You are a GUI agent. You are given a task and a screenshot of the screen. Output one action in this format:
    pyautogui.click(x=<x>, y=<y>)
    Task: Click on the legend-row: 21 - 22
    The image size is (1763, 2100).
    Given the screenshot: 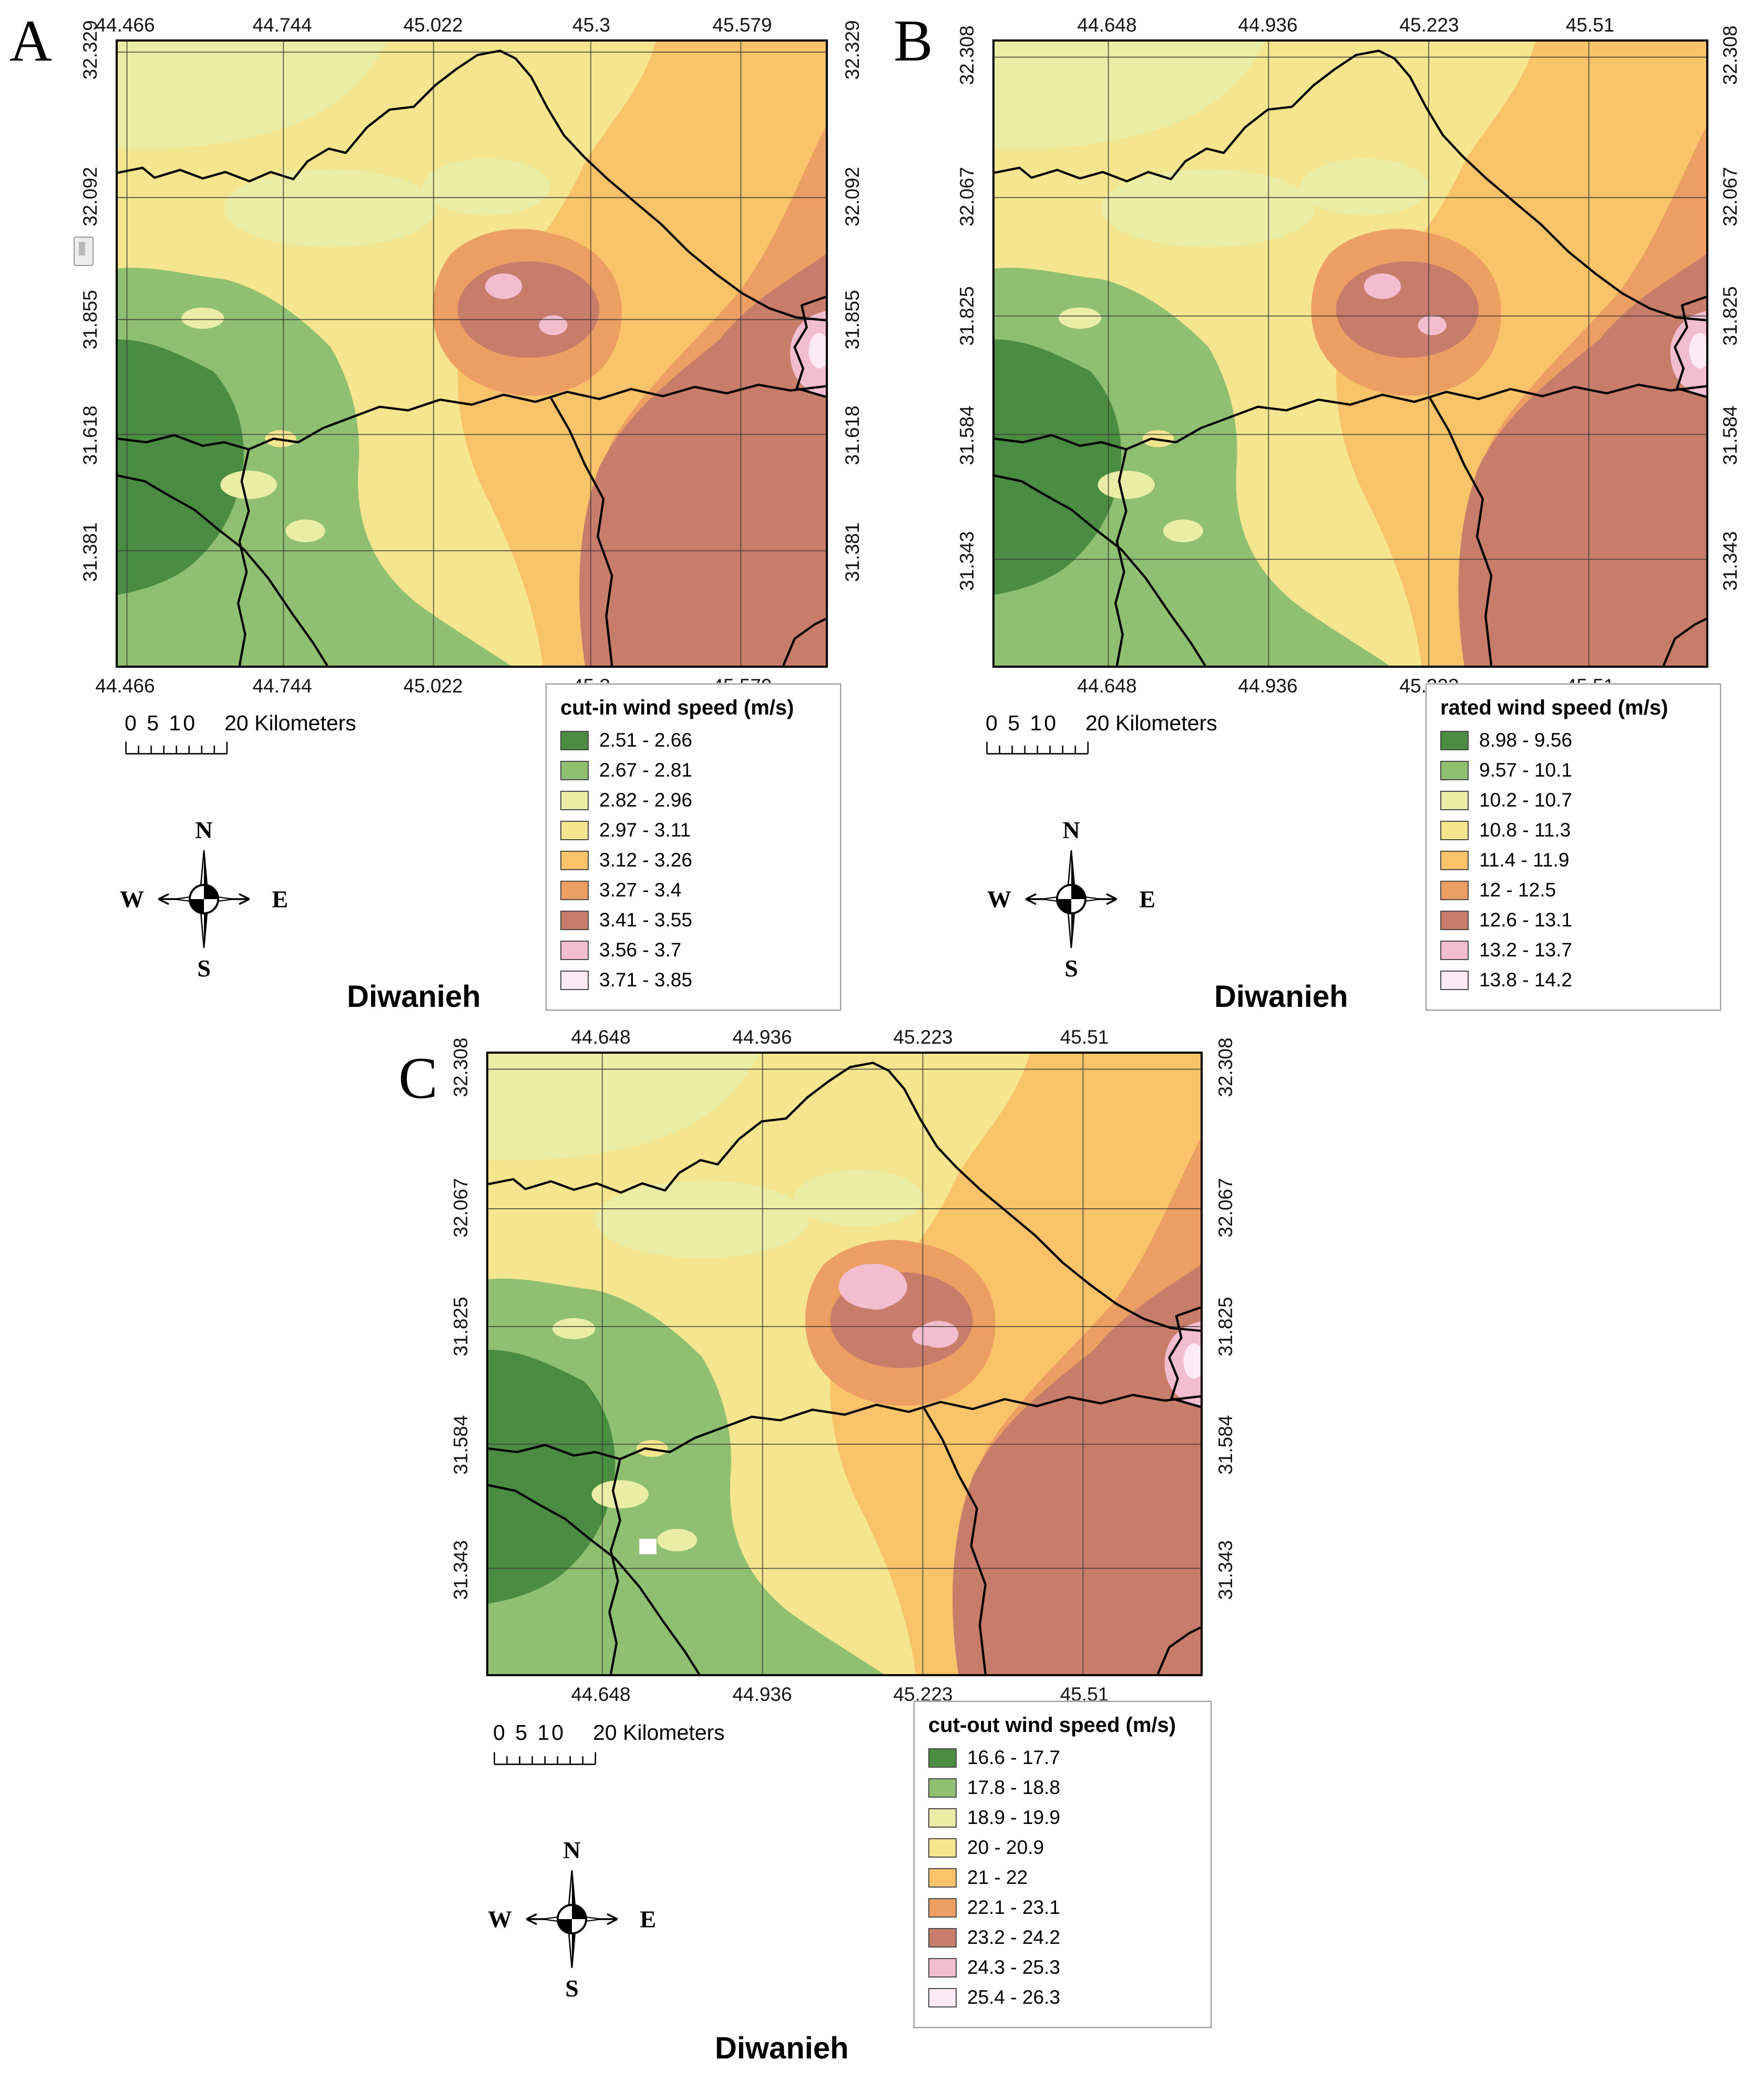 What is the action you would take?
    pyautogui.click(x=1062, y=1878)
    